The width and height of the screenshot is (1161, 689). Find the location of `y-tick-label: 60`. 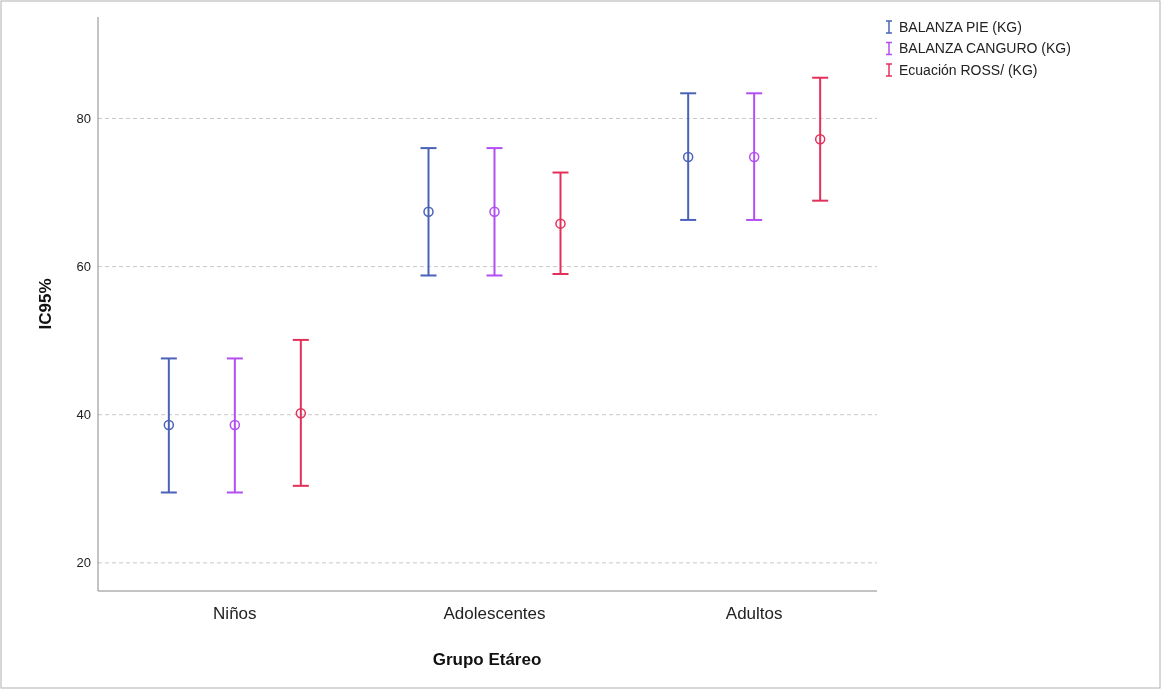

y-tick-label: 60 is located at coordinates (83, 267).